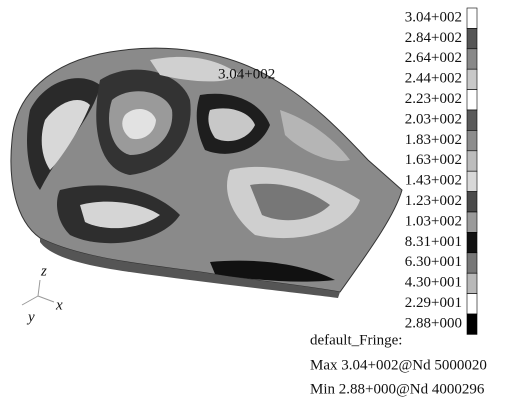  What do you see at coordinates (272, 271) in the screenshot?
I see `dark-patch` at bounding box center [272, 271].